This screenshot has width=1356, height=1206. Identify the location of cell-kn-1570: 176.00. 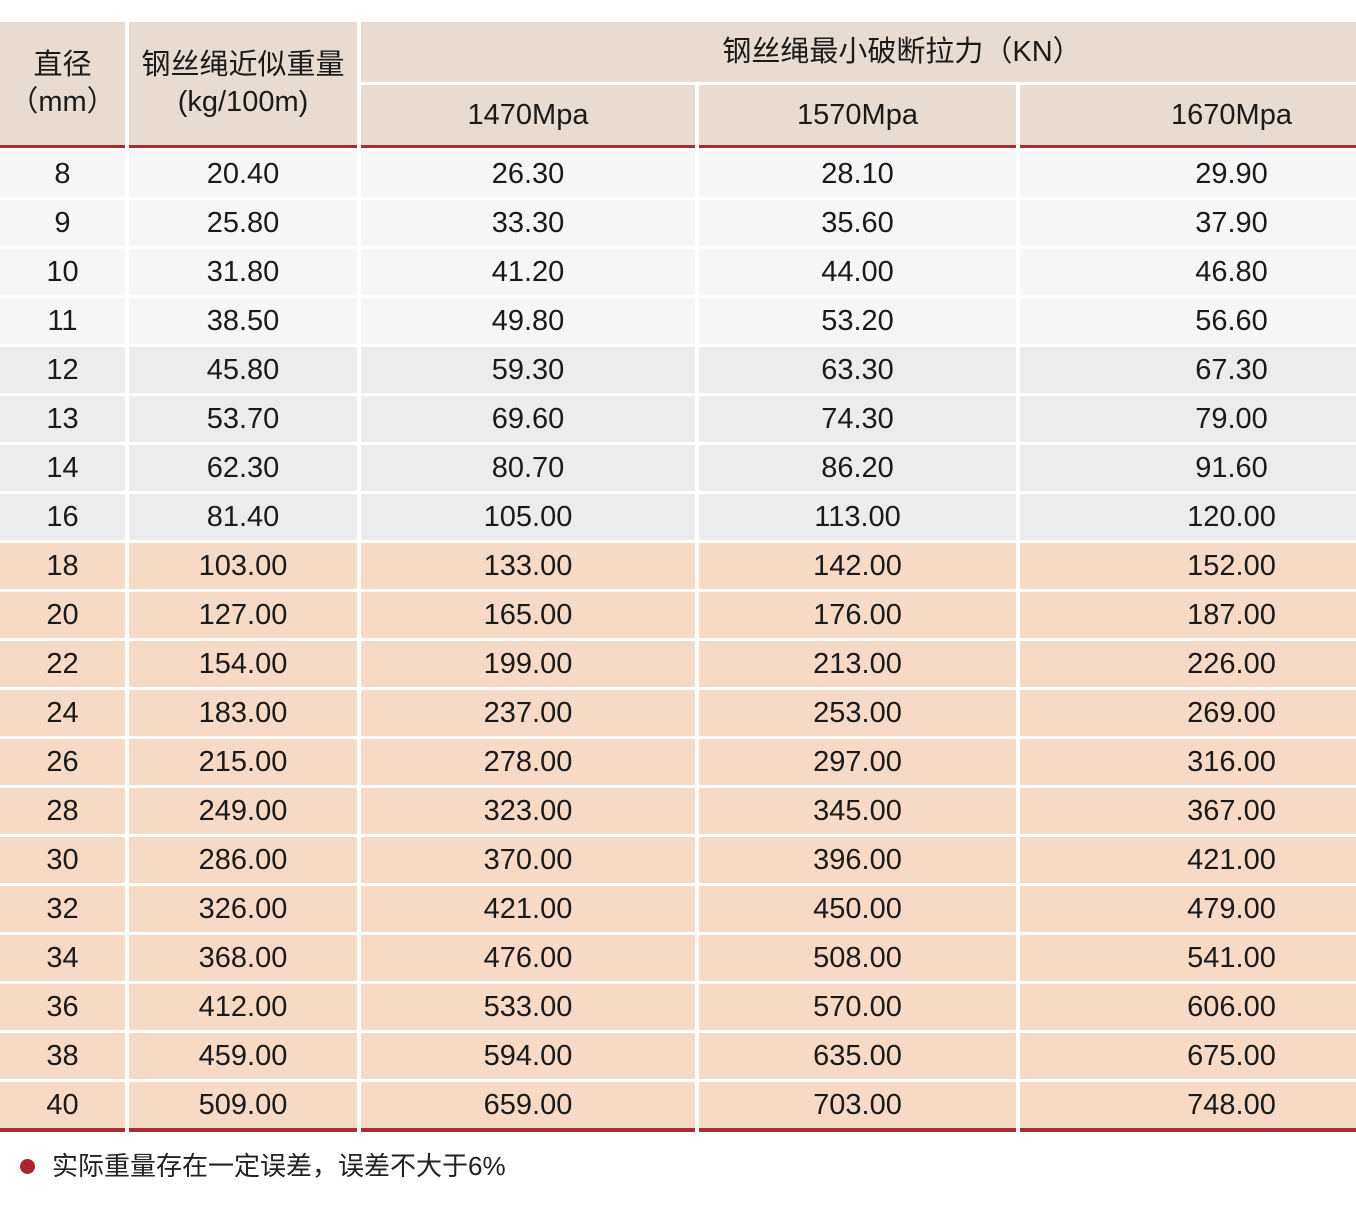
(857, 615).